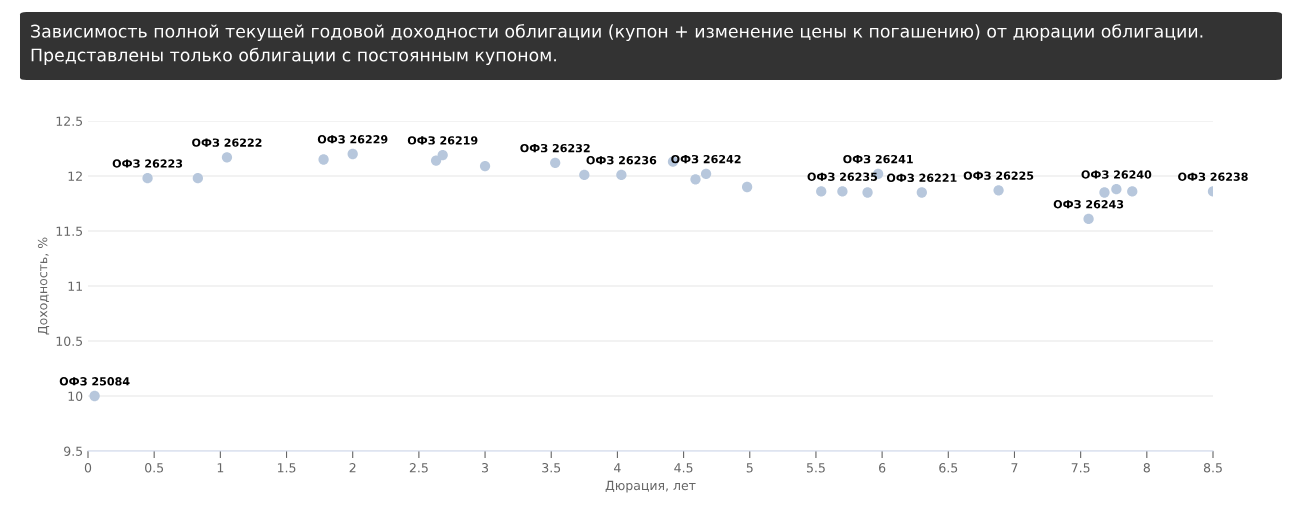  What do you see at coordinates (882, 468) in the screenshot?
I see `x-tick-label: 6` at bounding box center [882, 468].